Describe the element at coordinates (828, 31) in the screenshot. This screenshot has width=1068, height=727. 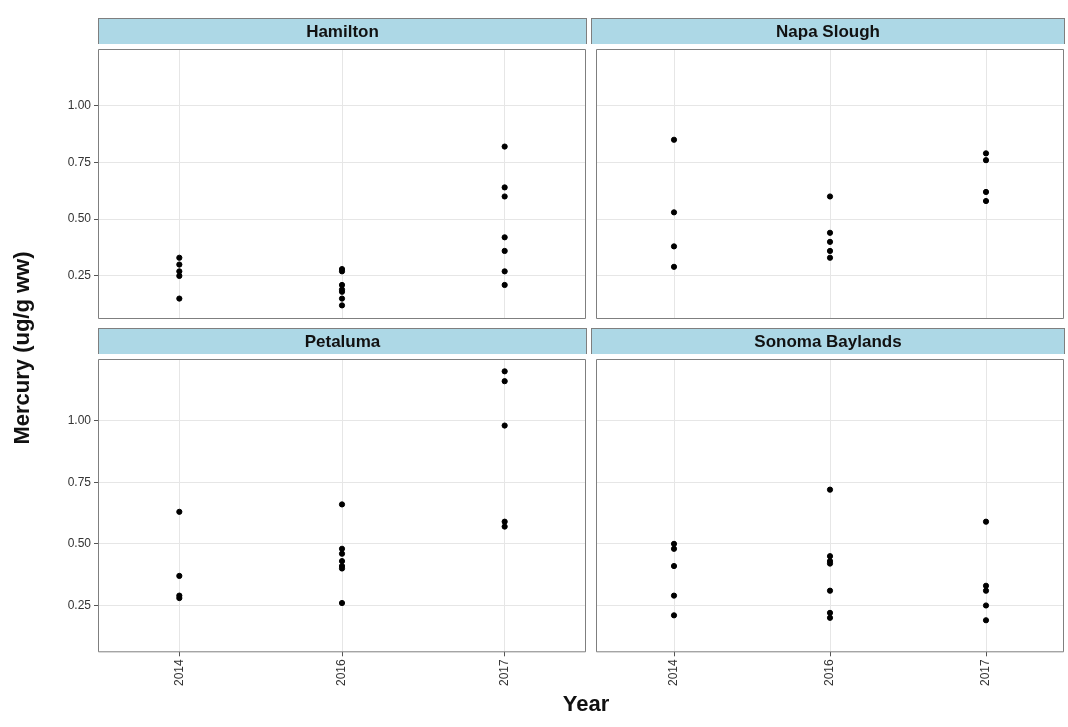
I see `chart-title: Napa Slough` at that location.